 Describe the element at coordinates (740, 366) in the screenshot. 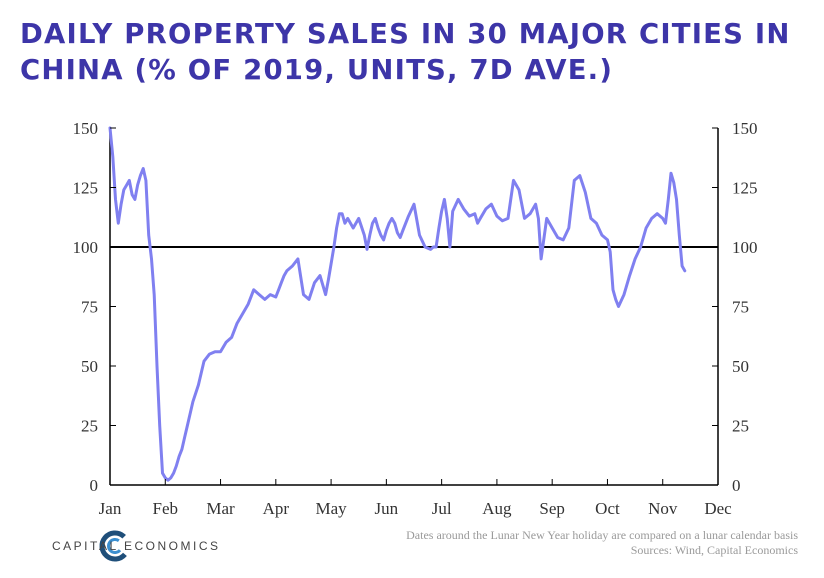

I see `y-tick-label-right: 50` at that location.